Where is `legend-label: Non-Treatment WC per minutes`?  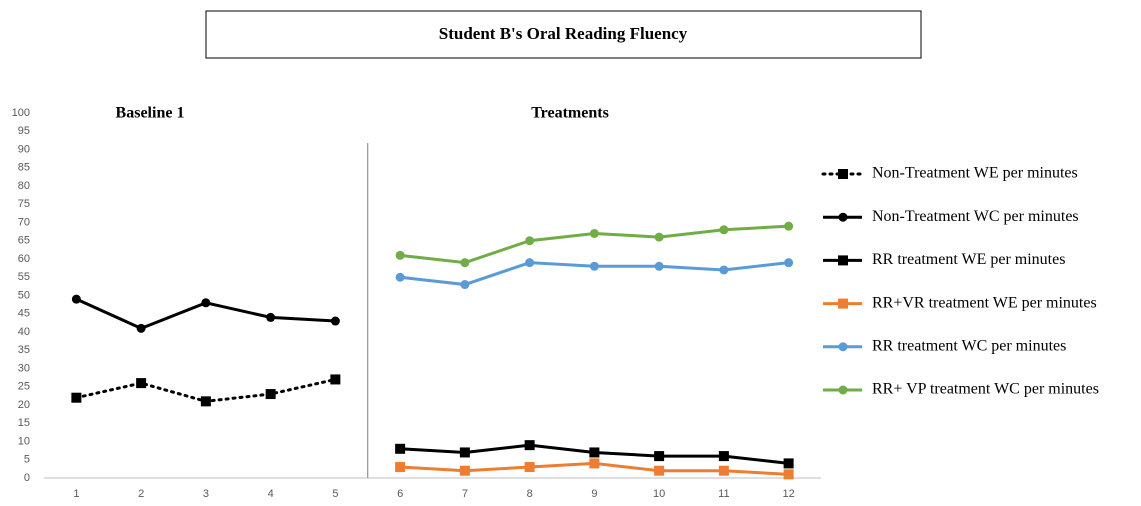 legend-label: Non-Treatment WC per minutes is located at coordinates (975, 216).